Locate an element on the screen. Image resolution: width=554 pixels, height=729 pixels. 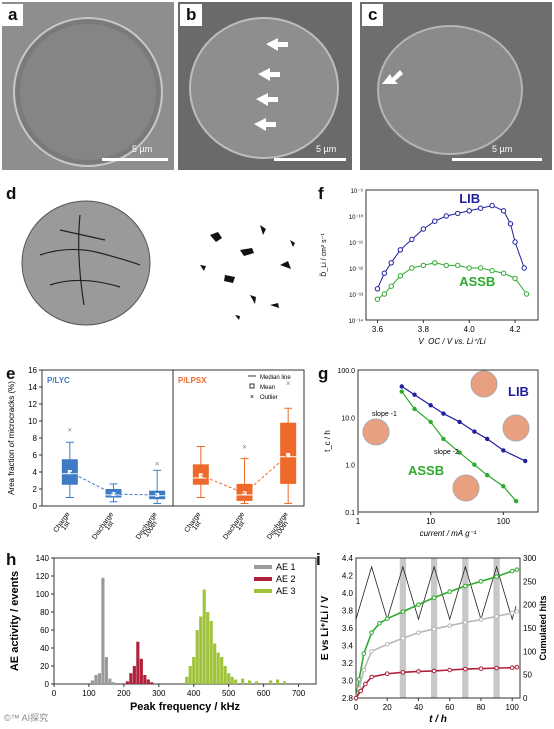
y-tick-label: 100 is located at coordinates (43, 594).